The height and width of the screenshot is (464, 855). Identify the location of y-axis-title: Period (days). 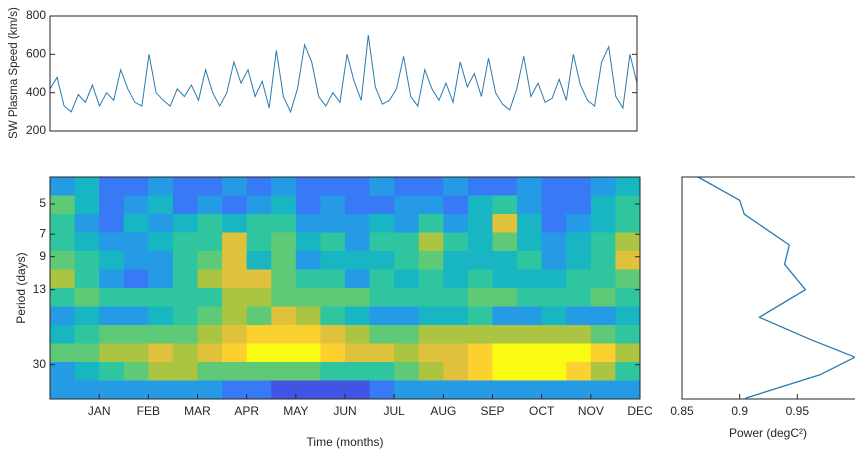
(21, 287).